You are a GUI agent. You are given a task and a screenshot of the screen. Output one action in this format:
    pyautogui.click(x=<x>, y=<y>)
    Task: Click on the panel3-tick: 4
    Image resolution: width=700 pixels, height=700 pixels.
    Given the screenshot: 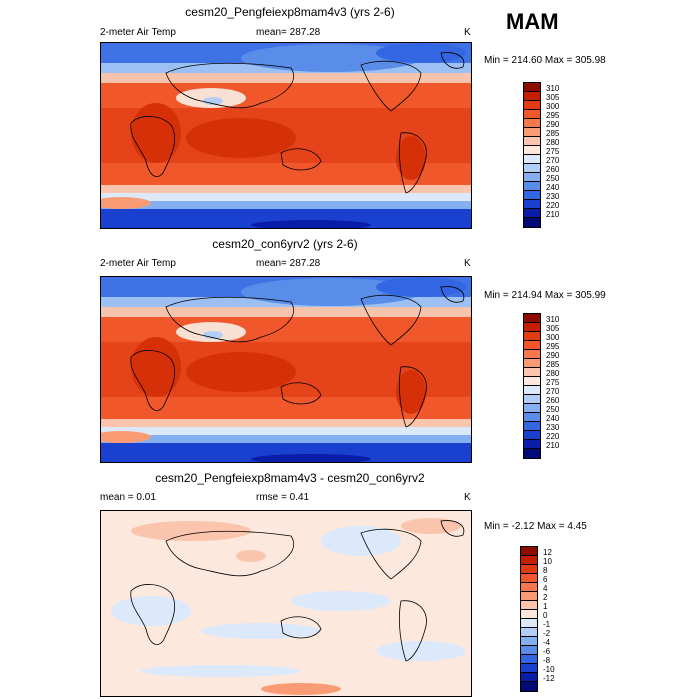 What is the action you would take?
    pyautogui.click(x=545, y=588)
    